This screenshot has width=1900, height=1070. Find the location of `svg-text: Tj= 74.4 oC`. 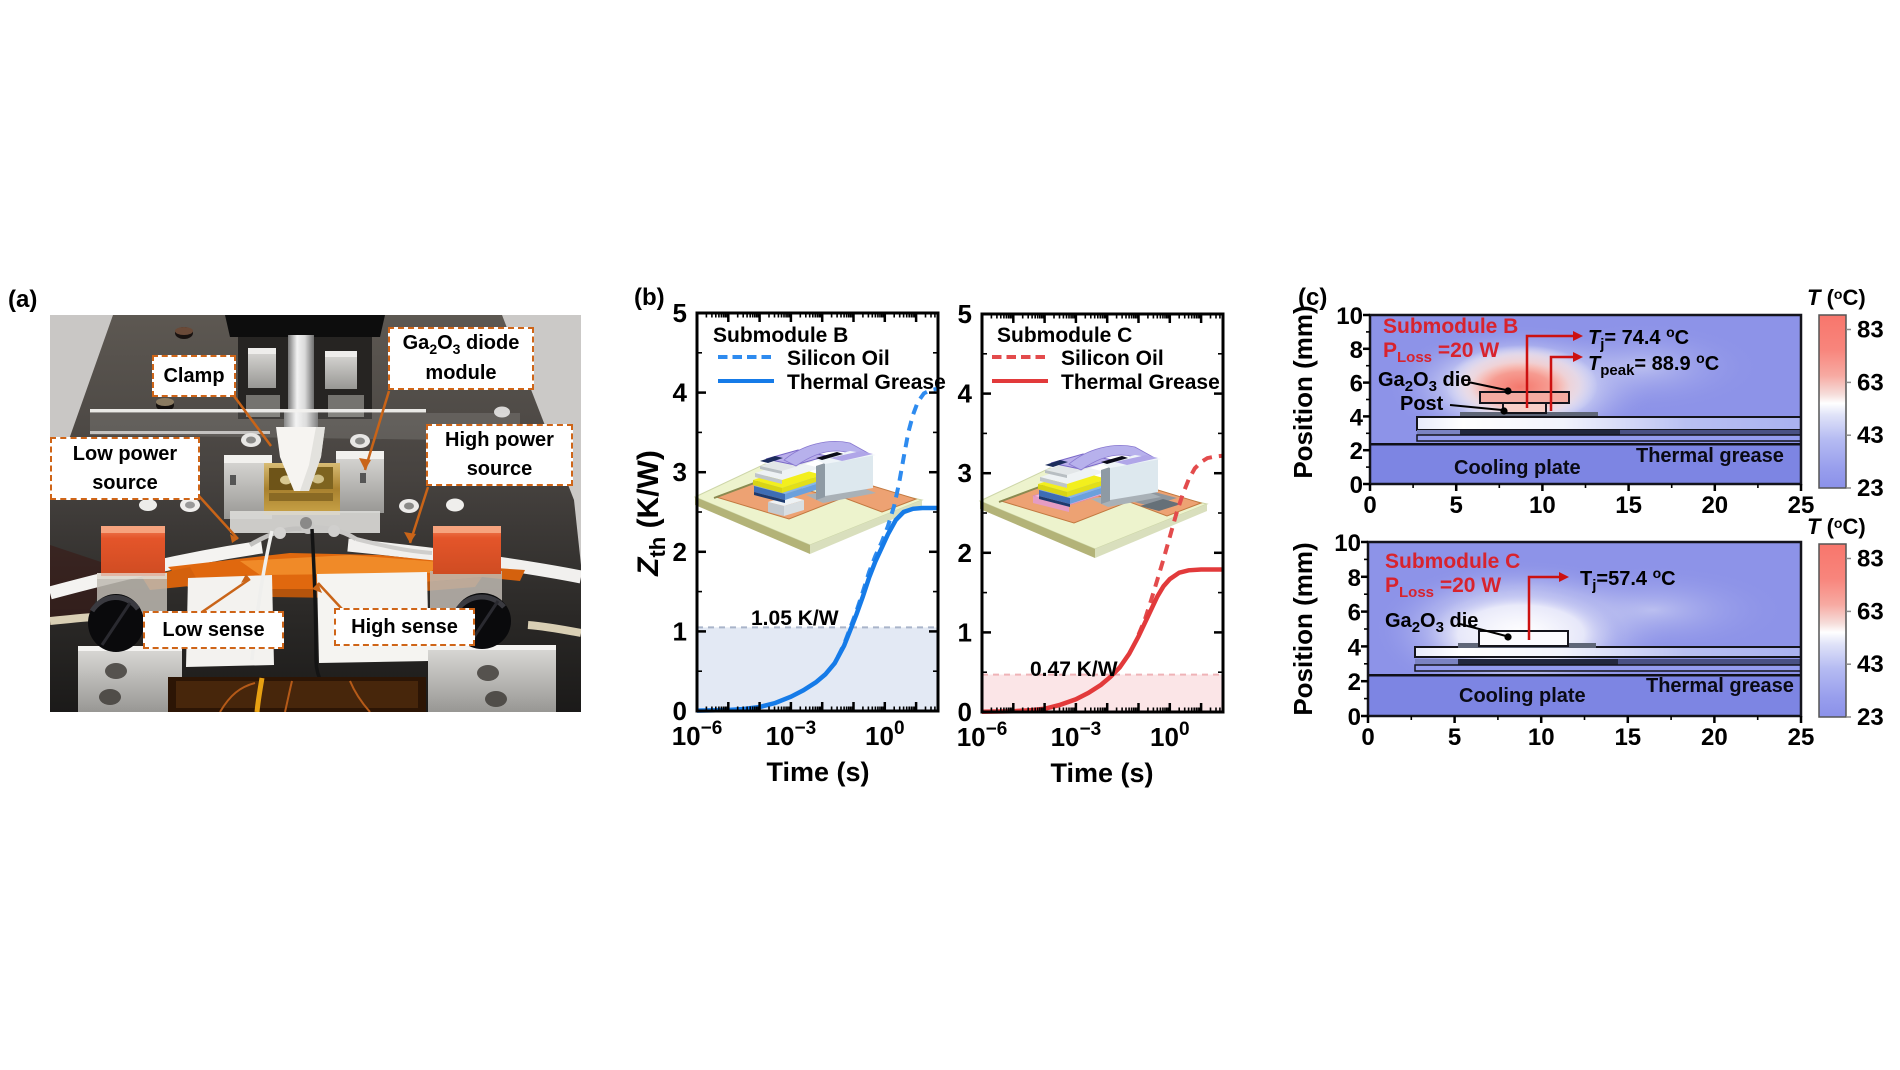

svg-text: Tj= 74.4 oC is located at coordinates (1638, 338).